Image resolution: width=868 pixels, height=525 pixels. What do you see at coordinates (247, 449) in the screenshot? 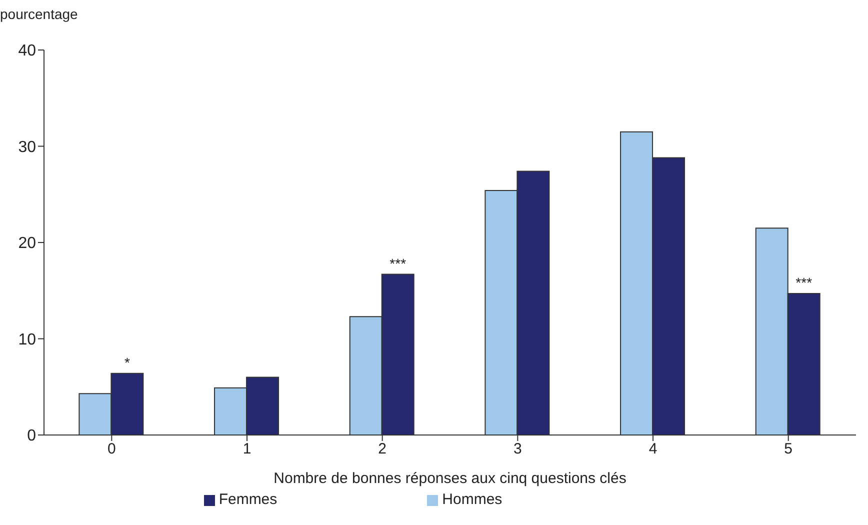
I see `x-tick-label: 1` at bounding box center [247, 449].